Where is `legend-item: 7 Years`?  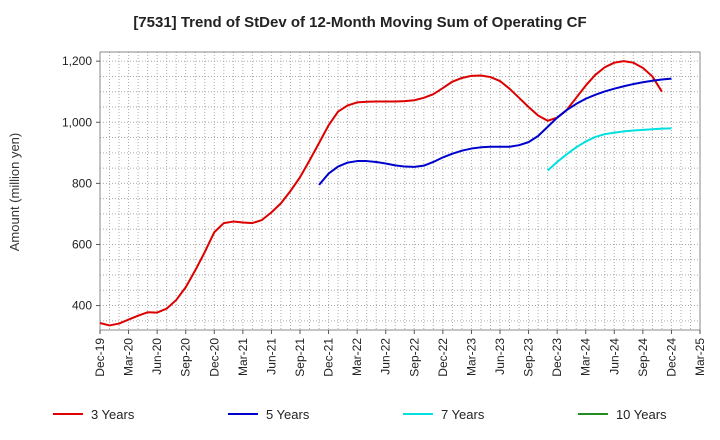 legend-item: 7 Years is located at coordinates (443, 414).